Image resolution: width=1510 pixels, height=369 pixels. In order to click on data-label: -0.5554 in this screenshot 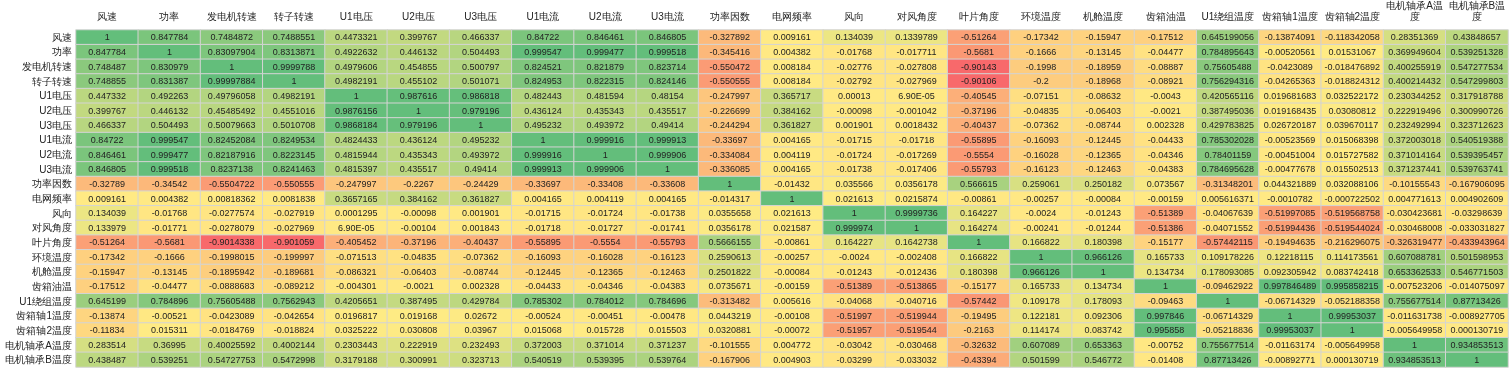, I will do `click(605, 242)`.